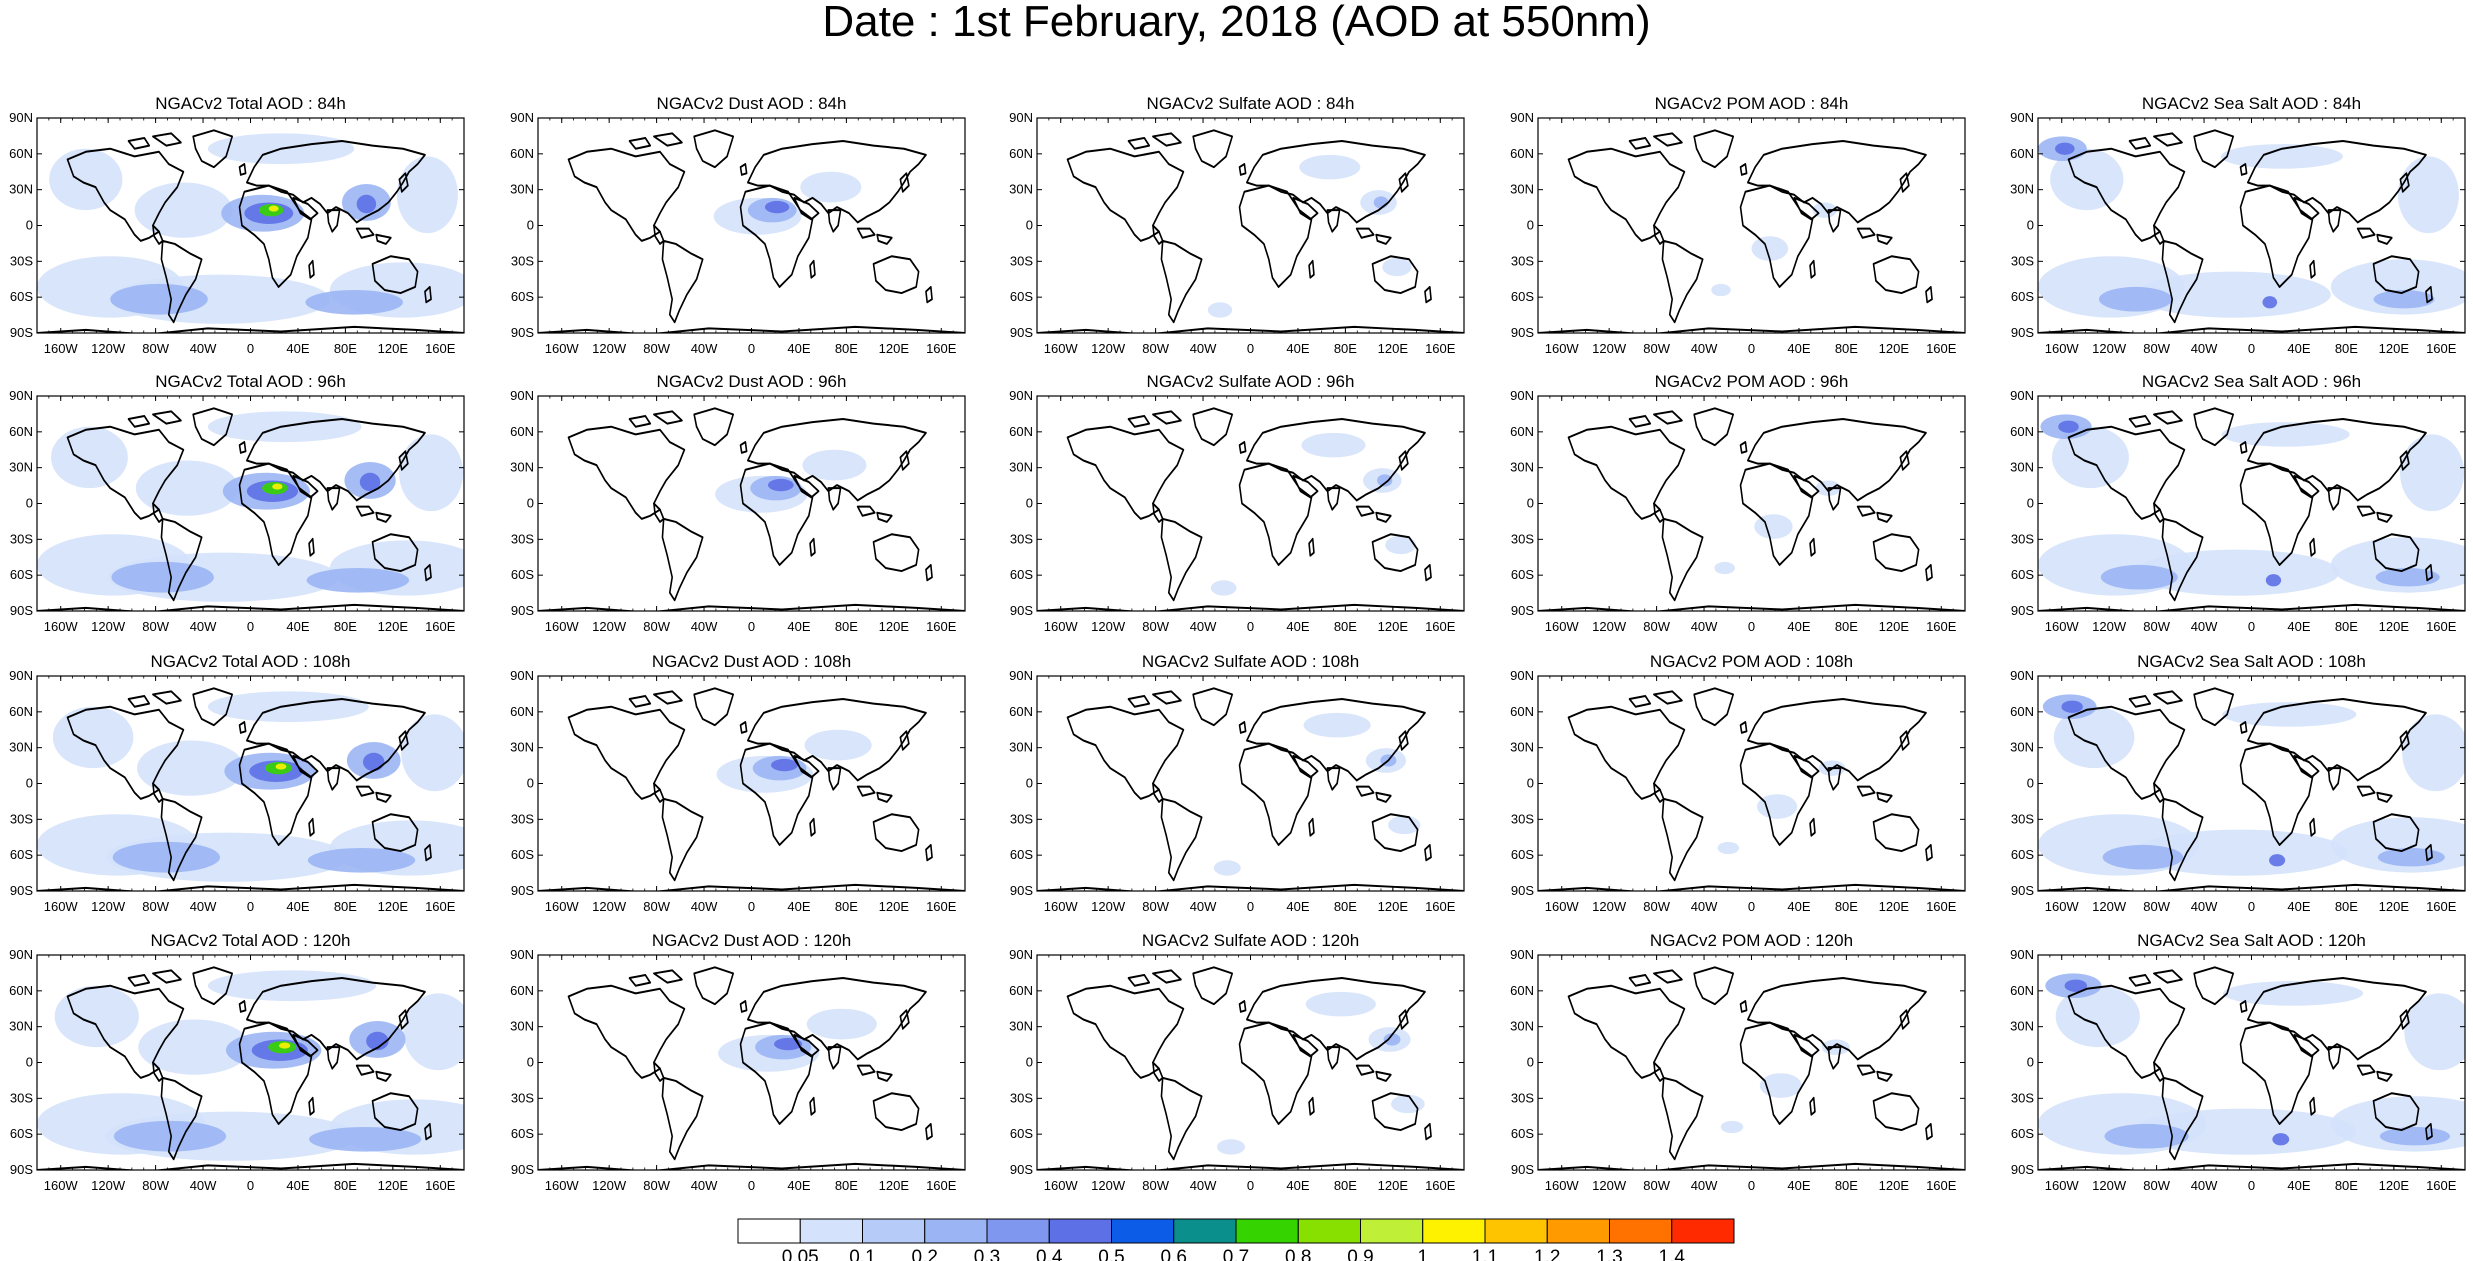 Image resolution: width=2473 pixels, height=1261 pixels. Describe the element at coordinates (1236, 23) in the screenshot. I see `figure-title: Date : 1st February, 2018 (AOD at 550nm)` at that location.